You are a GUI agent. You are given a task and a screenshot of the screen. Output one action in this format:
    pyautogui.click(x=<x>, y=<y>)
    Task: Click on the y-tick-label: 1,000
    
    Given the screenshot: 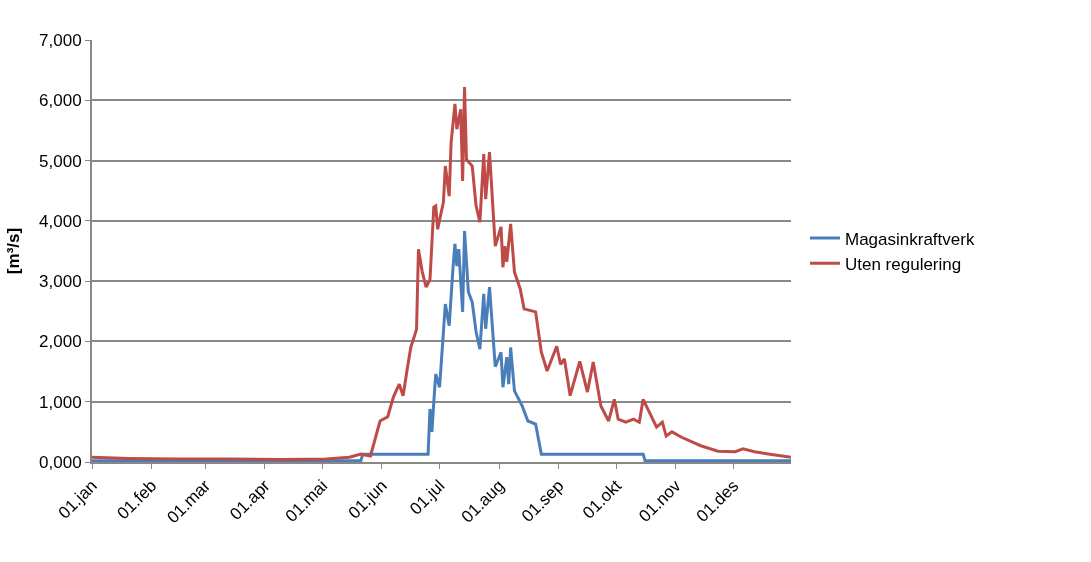 What is the action you would take?
    pyautogui.click(x=60, y=402)
    